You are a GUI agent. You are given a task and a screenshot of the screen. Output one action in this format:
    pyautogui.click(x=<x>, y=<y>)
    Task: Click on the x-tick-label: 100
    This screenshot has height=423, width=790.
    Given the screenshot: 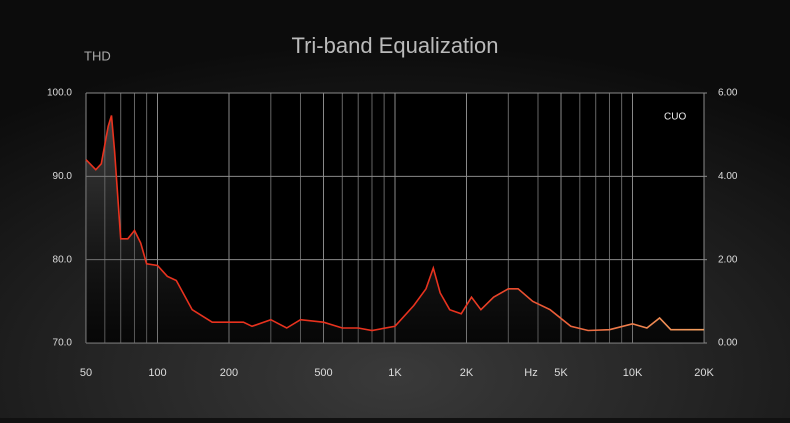 What is the action you would take?
    pyautogui.click(x=157, y=373)
    